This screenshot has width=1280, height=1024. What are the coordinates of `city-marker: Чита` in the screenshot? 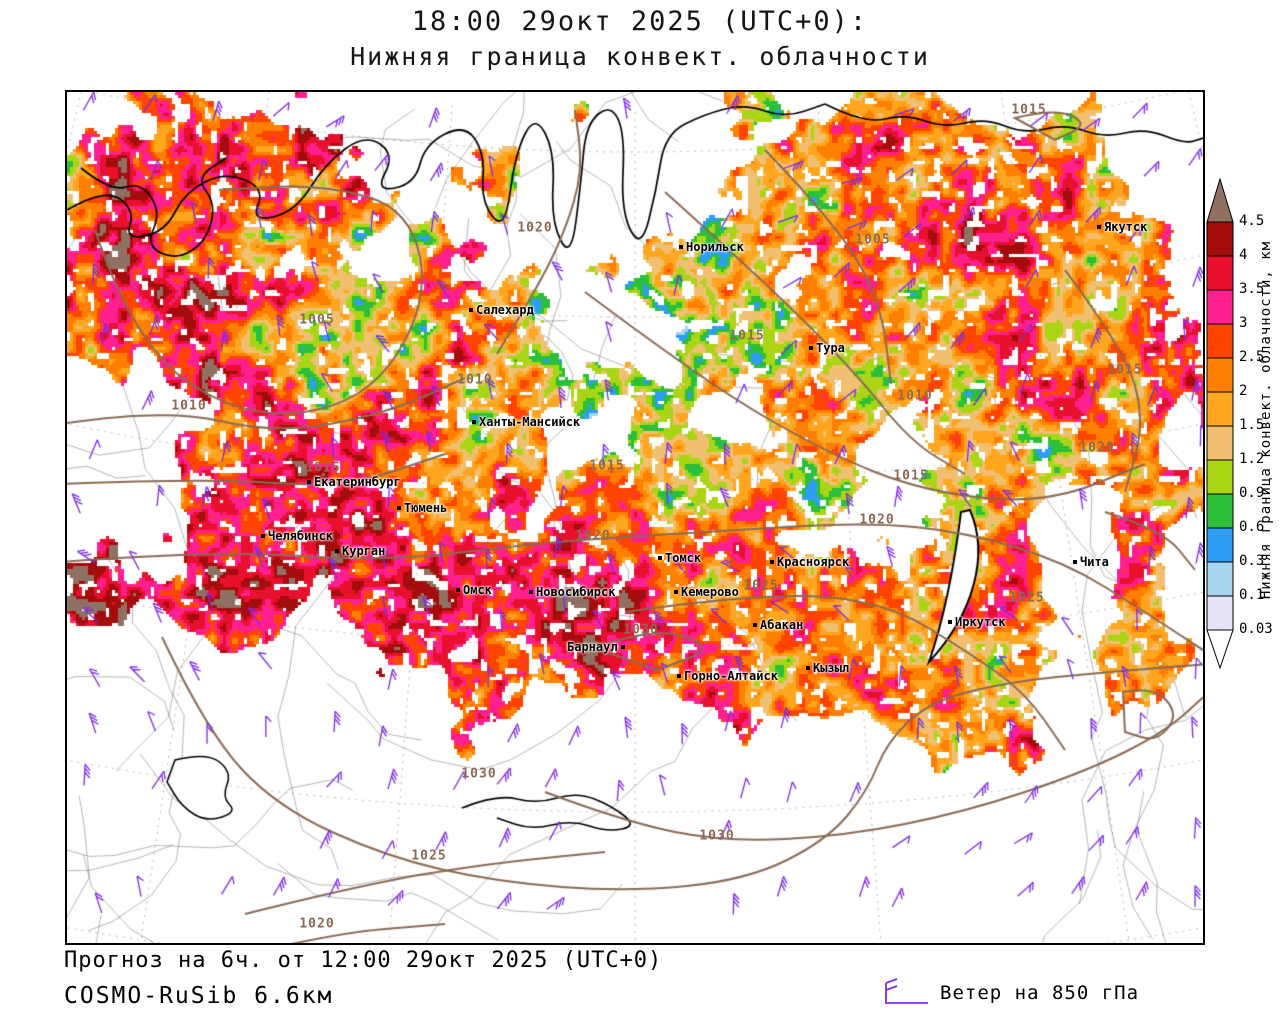 It's located at (1091, 562).